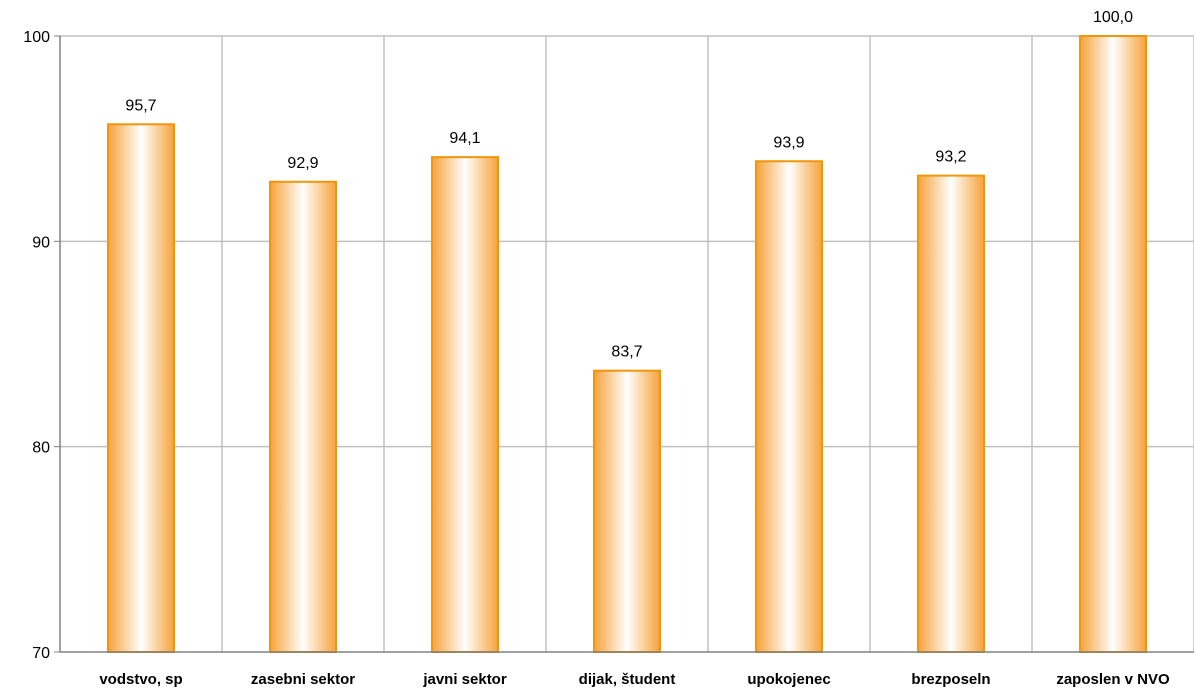 This screenshot has height=694, width=1194. What do you see at coordinates (627, 679) in the screenshot?
I see `x-tick-label: dijak, študent` at bounding box center [627, 679].